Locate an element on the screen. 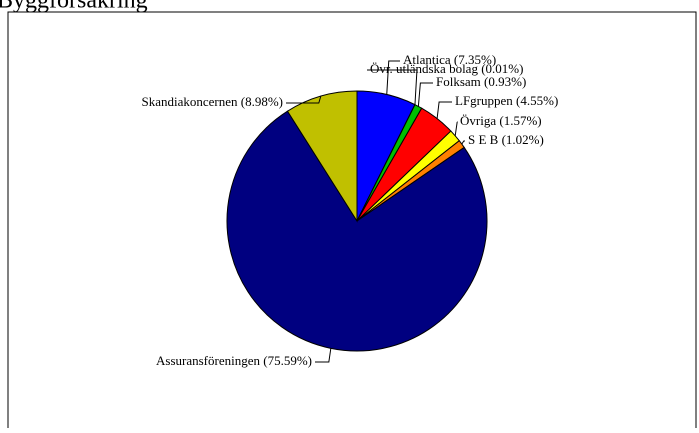 The height and width of the screenshot is (433, 699). slice-value: (0.01%) is located at coordinates (502, 68).